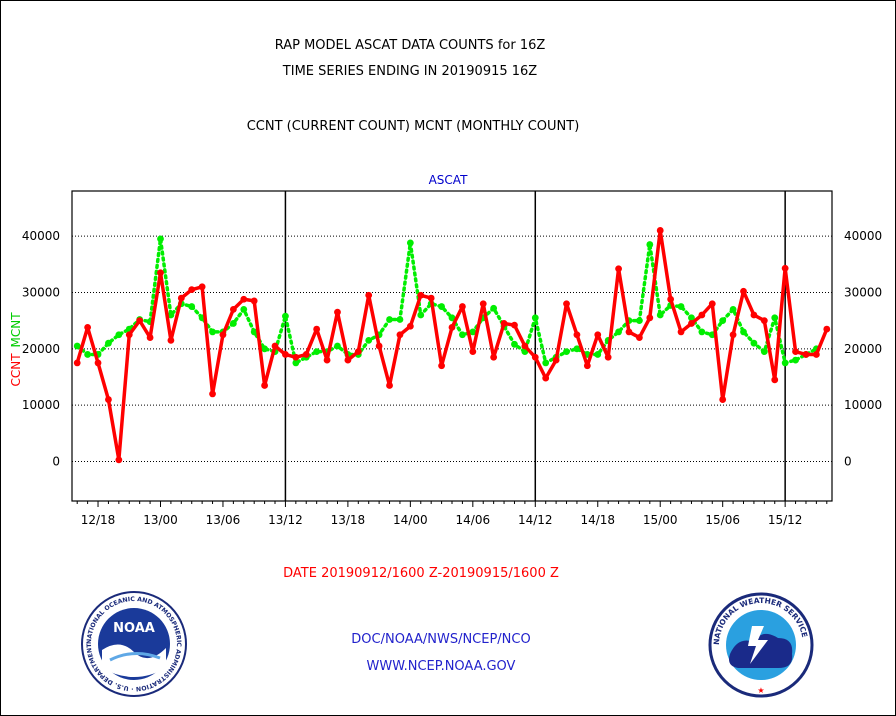 The image size is (896, 716). Describe the element at coordinates (441, 666) in the screenshot. I see `url-link: WWW.NCEP.NOAA.GOV` at that location.